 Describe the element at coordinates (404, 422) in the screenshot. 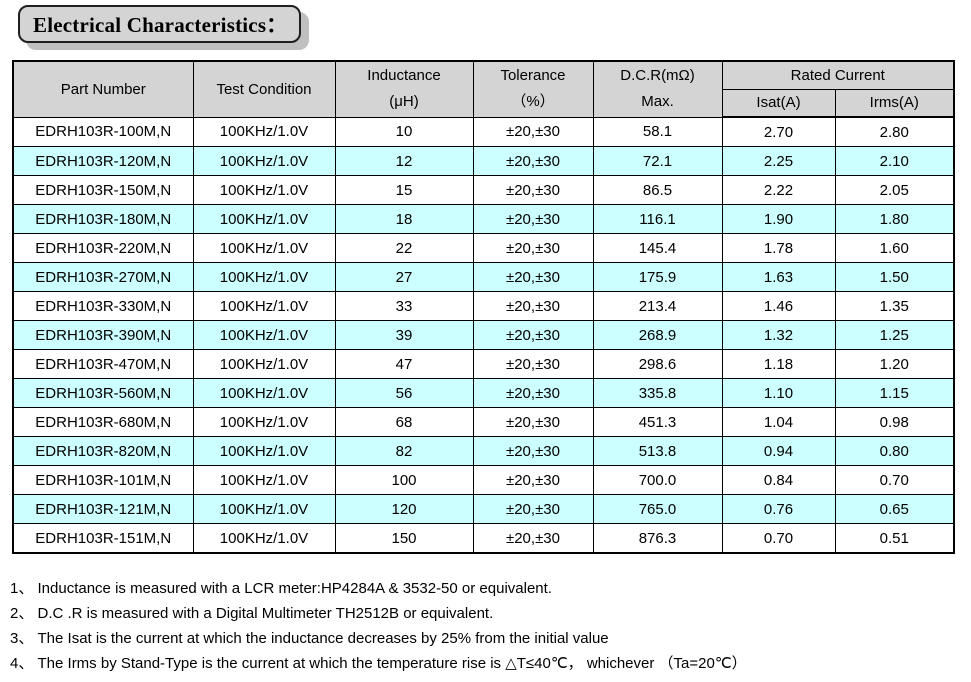

I see `table-cell: 68` at that location.